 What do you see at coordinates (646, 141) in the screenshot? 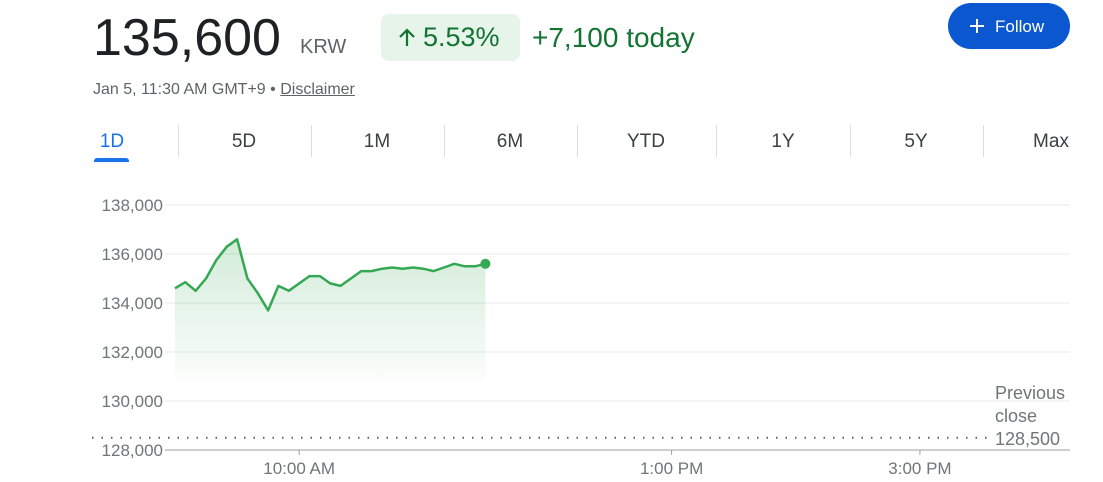
I see `range-tab: YTD` at bounding box center [646, 141].